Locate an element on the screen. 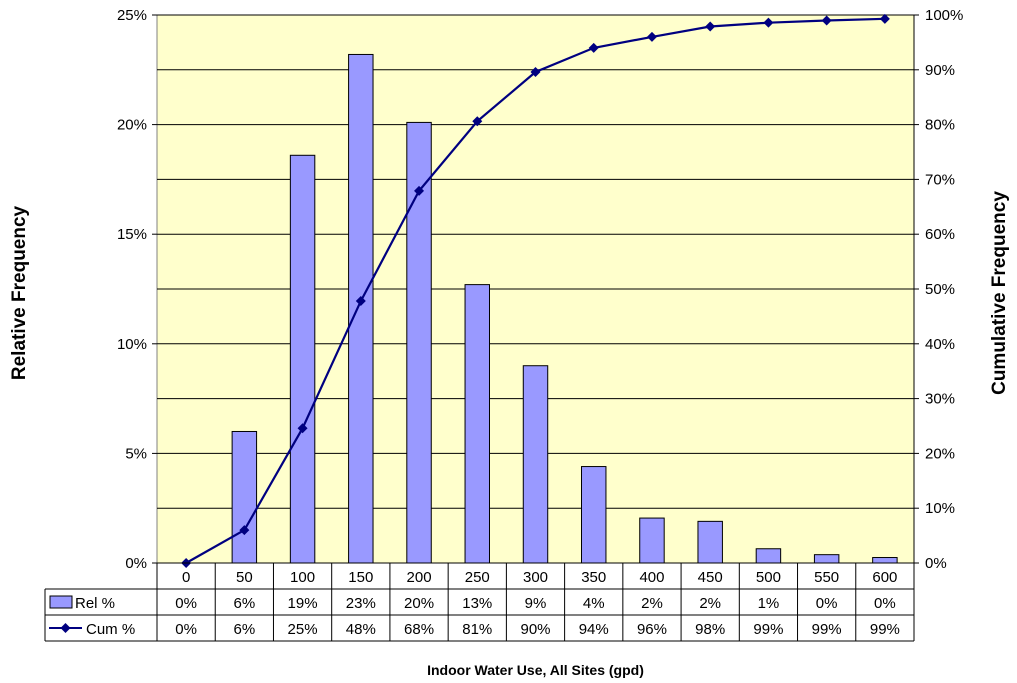  y2-axis-title: Cumulative Frequency is located at coordinates (999, 293).